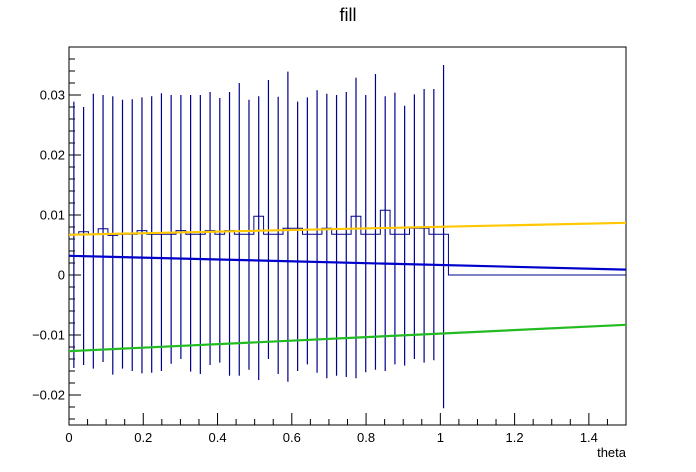  Describe the element at coordinates (348, 15) in the screenshot. I see `chart-title: fill` at that location.